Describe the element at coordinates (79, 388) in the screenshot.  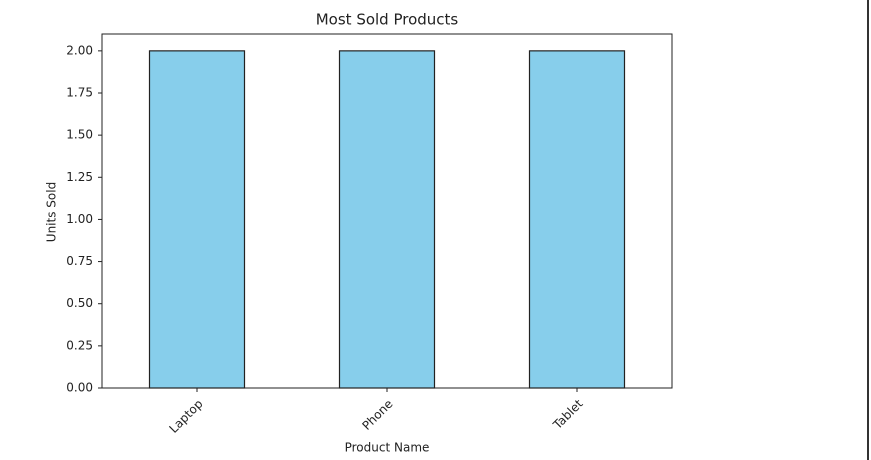
I see `y-tick-label: 0.00` at that location.